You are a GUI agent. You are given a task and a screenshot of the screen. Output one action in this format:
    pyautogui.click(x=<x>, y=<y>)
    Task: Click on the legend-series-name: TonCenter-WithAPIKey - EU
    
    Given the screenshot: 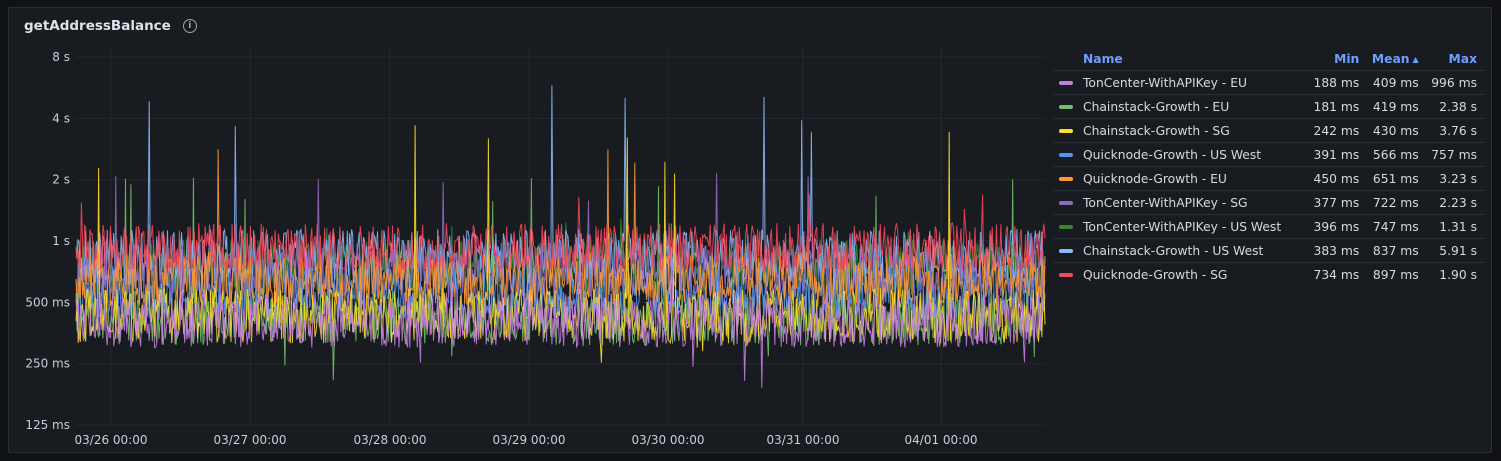 What is the action you would take?
    pyautogui.click(x=1181, y=82)
    